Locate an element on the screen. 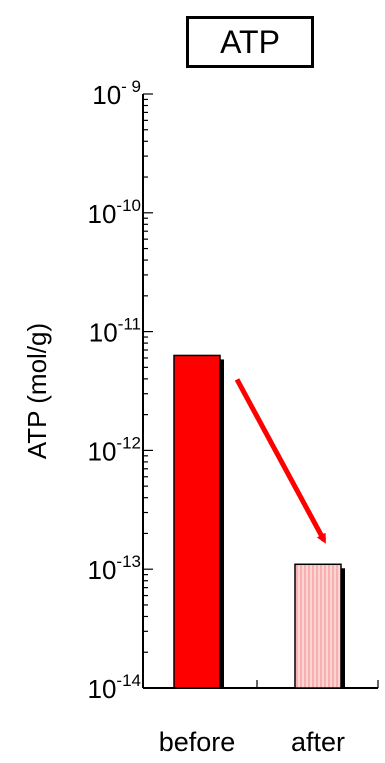 The width and height of the screenshot is (385, 763). x-tick-label: before is located at coordinates (197, 742).